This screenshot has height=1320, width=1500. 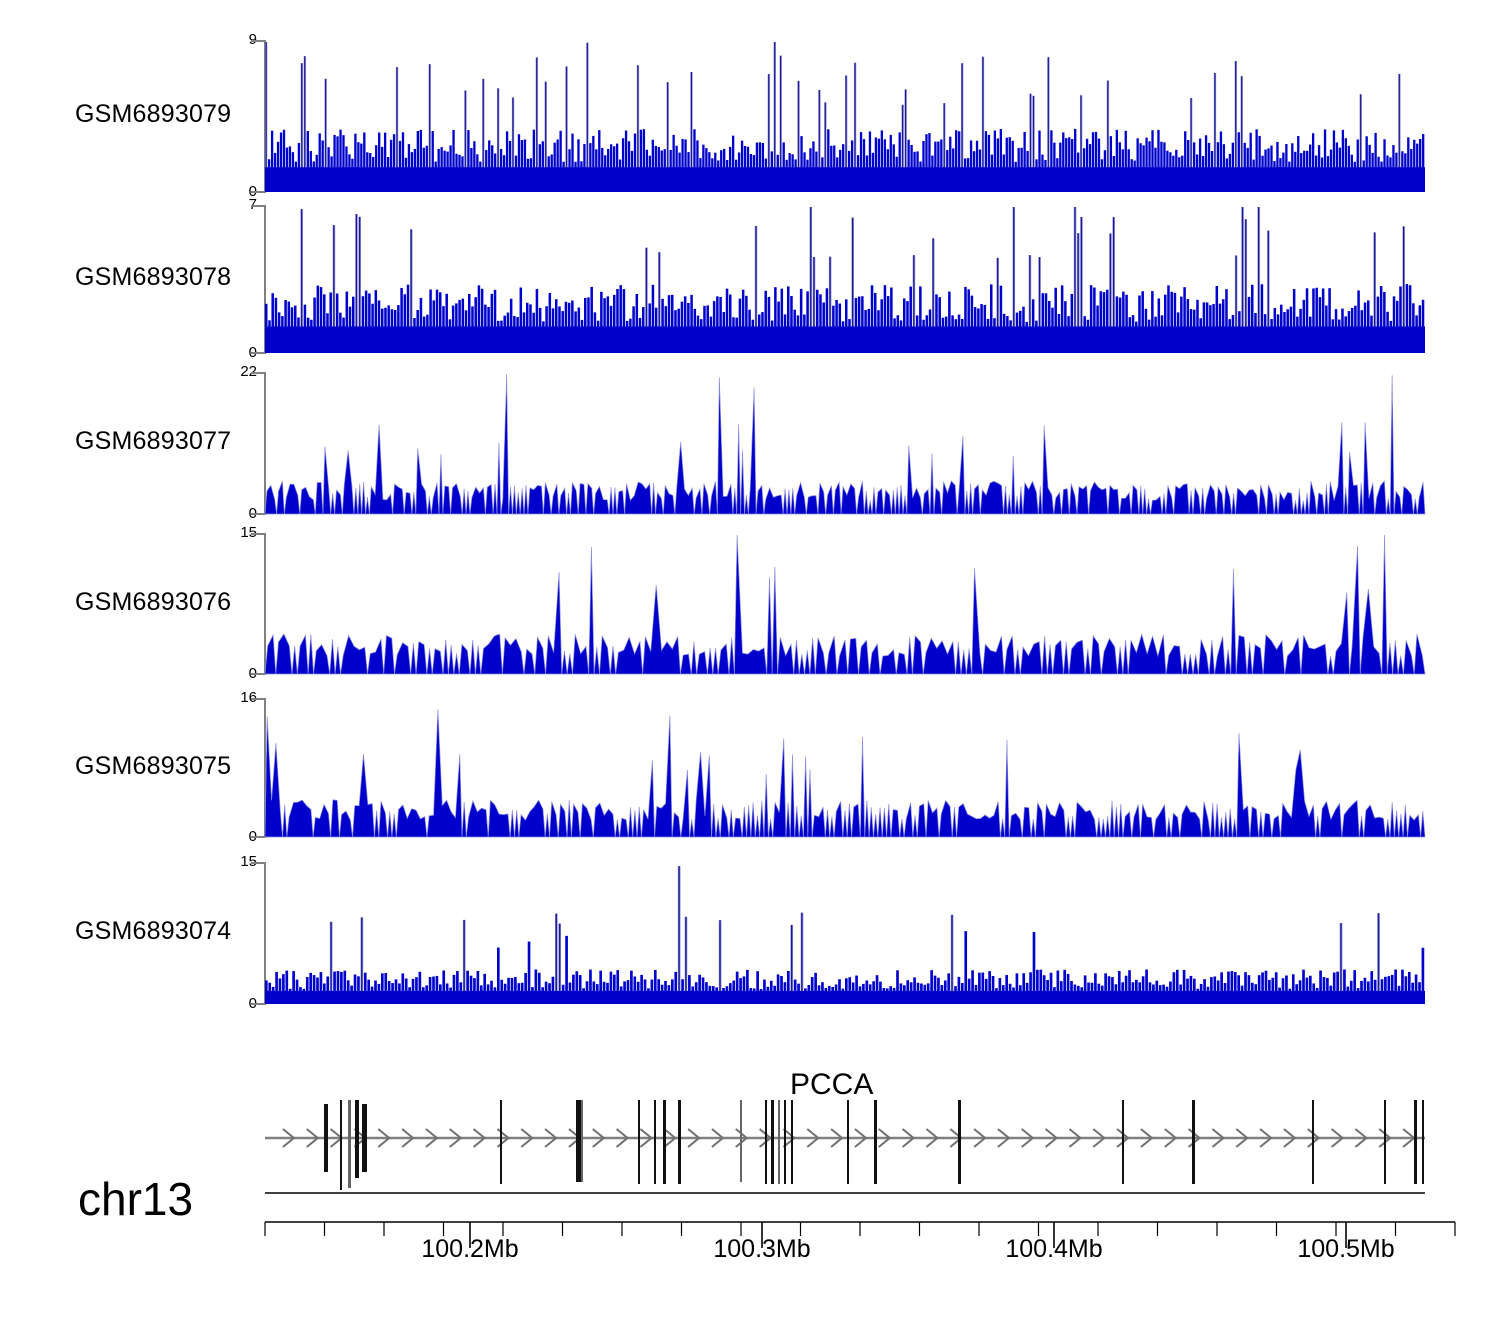 I want to click on genomic-axis, so click(x=860, y=1220).